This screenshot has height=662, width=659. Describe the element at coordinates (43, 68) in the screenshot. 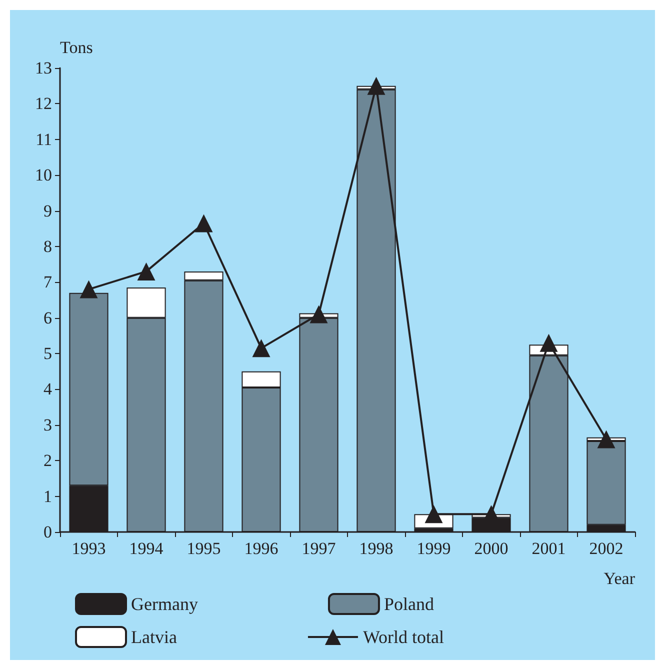

I see `y-tick-label: 13` at that location.